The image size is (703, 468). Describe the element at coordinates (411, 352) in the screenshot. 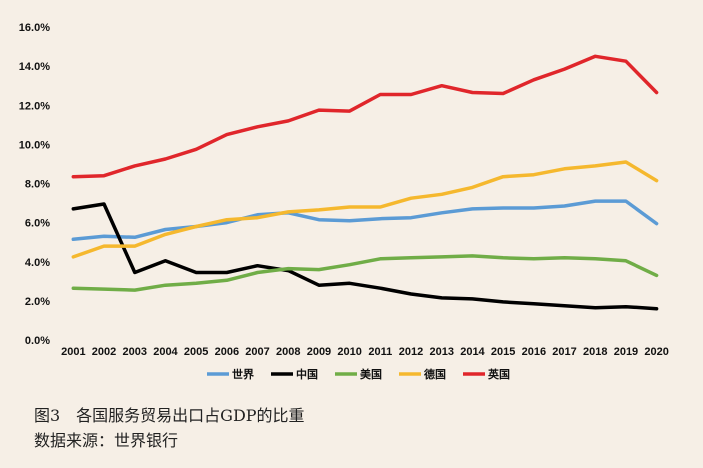

I see `x-tick-label: 2012` at that location.